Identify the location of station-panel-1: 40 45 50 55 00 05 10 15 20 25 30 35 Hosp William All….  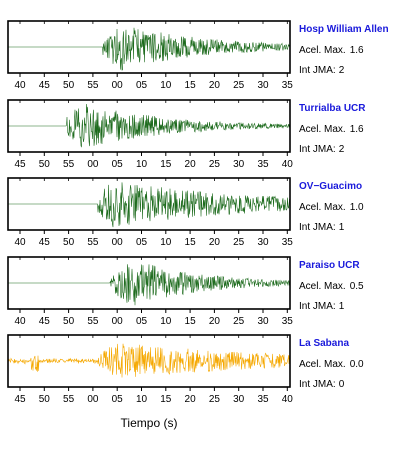
(198, 55).